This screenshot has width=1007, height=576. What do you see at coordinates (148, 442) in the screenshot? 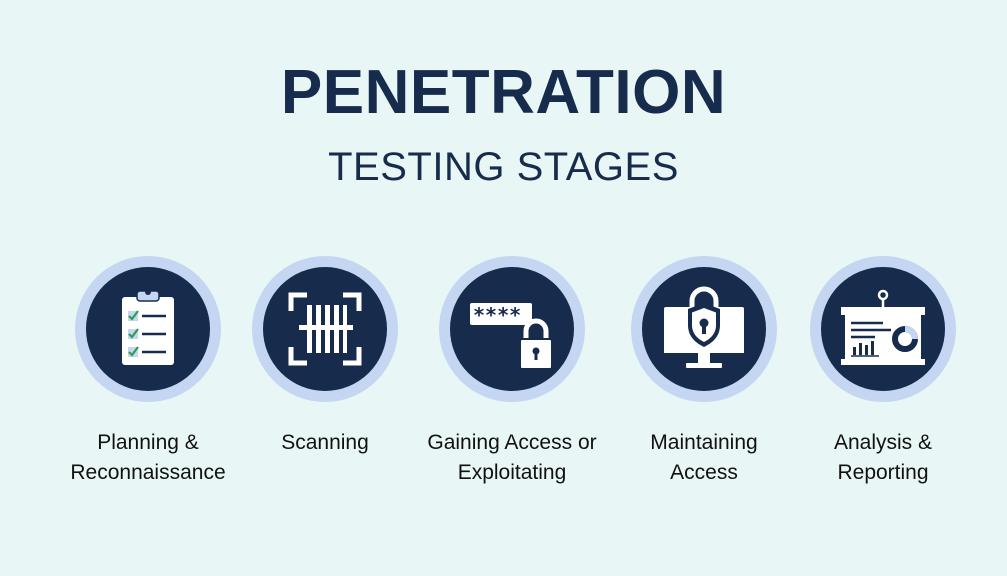
I see `stage-label-line1: Planning &` at bounding box center [148, 442].